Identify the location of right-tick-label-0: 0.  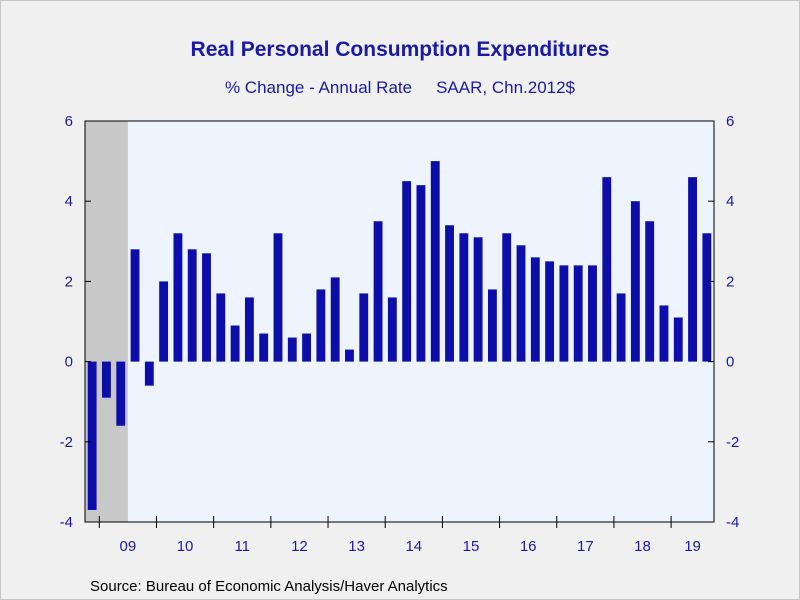
(730, 362).